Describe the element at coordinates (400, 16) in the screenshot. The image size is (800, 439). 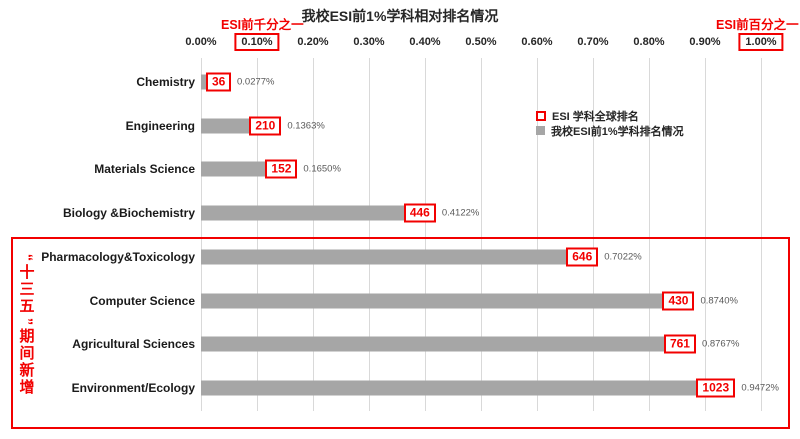
I see `chart-title: 我校ESI前1%学科相对排名情况` at that location.